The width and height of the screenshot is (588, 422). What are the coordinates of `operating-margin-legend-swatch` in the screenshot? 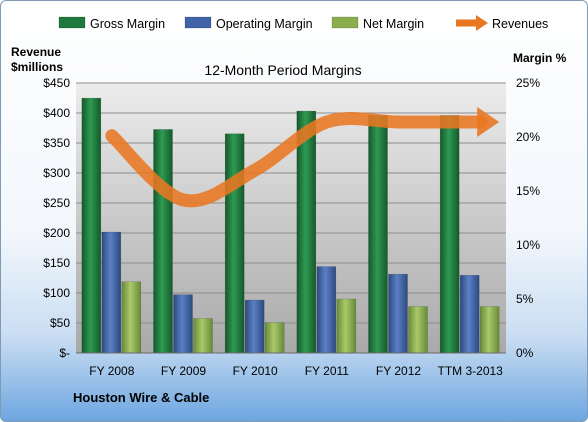 It's located at (198, 22).